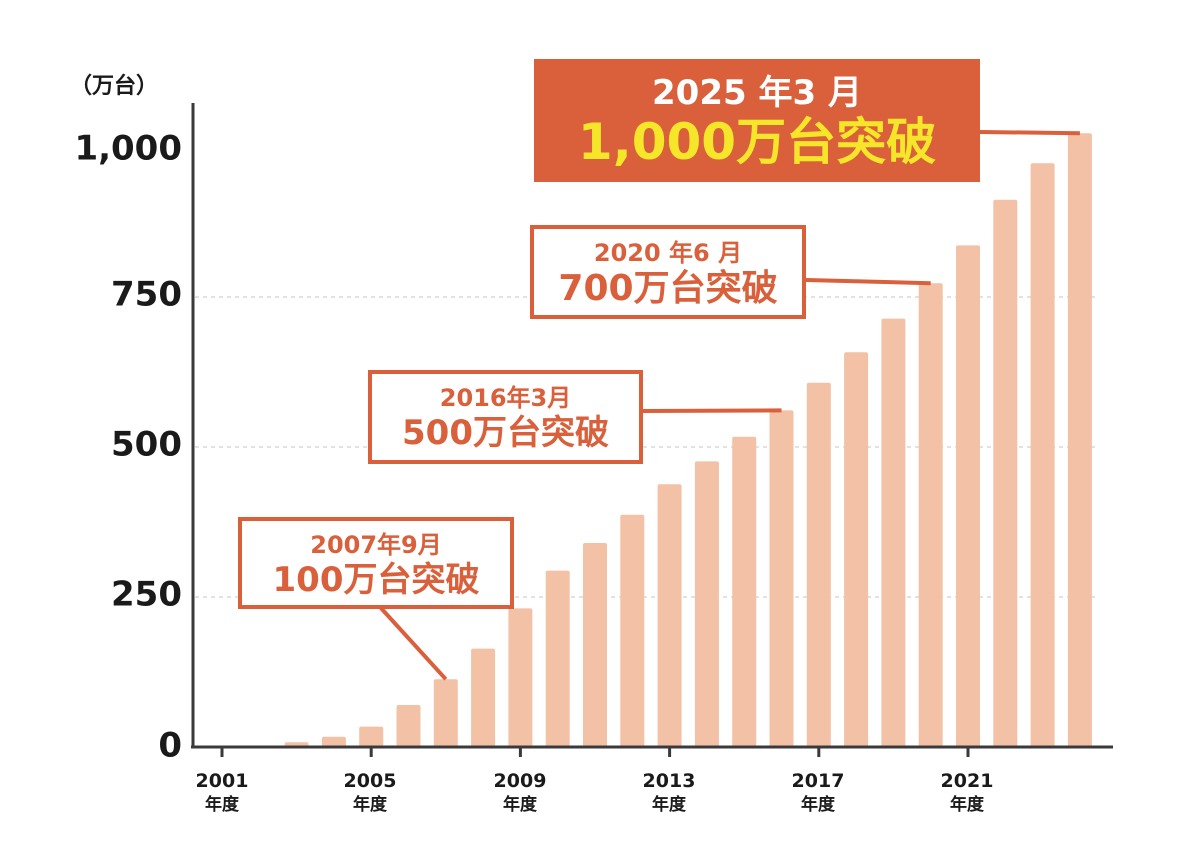  Describe the element at coordinates (146, 445) in the screenshot. I see `y-tick-label: 500` at that location.